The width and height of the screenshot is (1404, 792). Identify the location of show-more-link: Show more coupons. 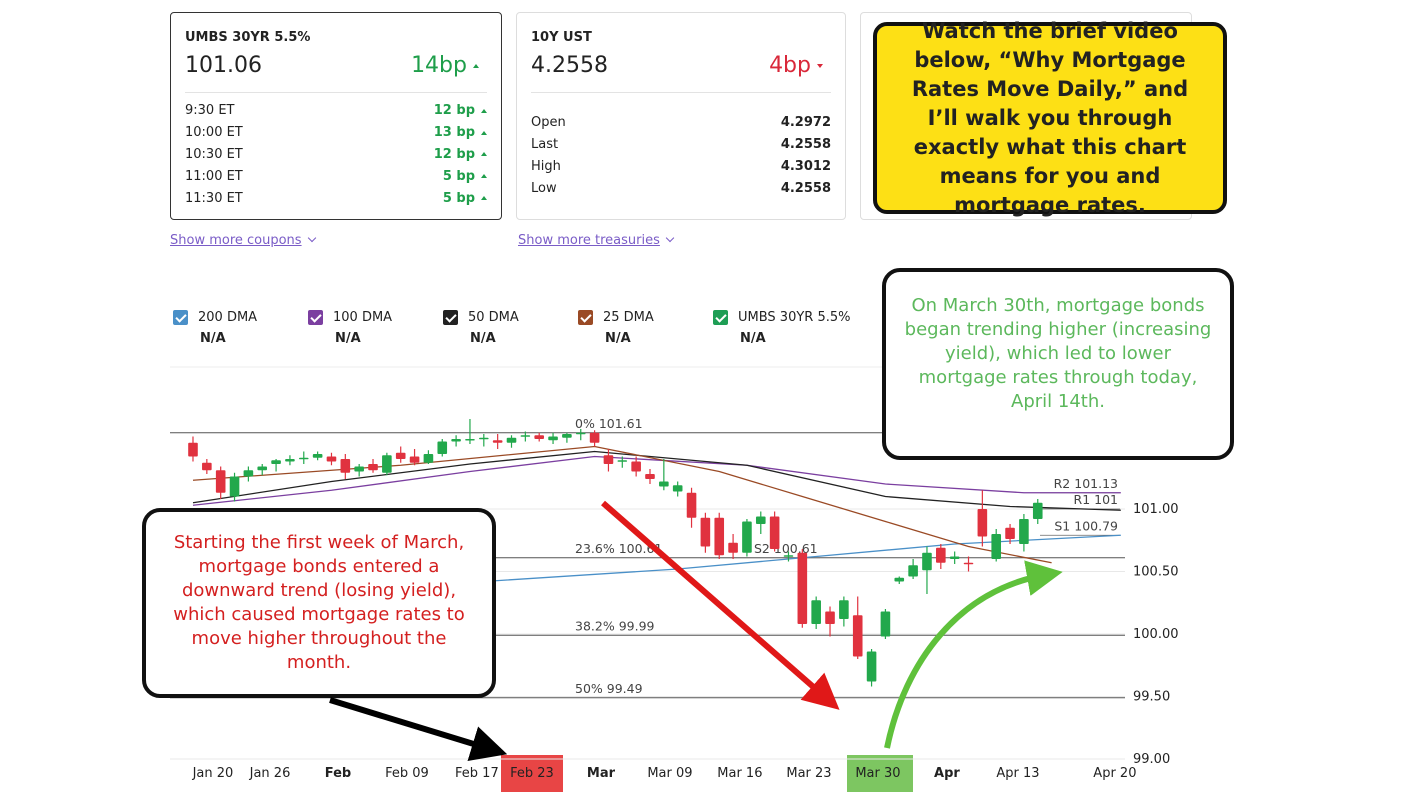
(243, 240).